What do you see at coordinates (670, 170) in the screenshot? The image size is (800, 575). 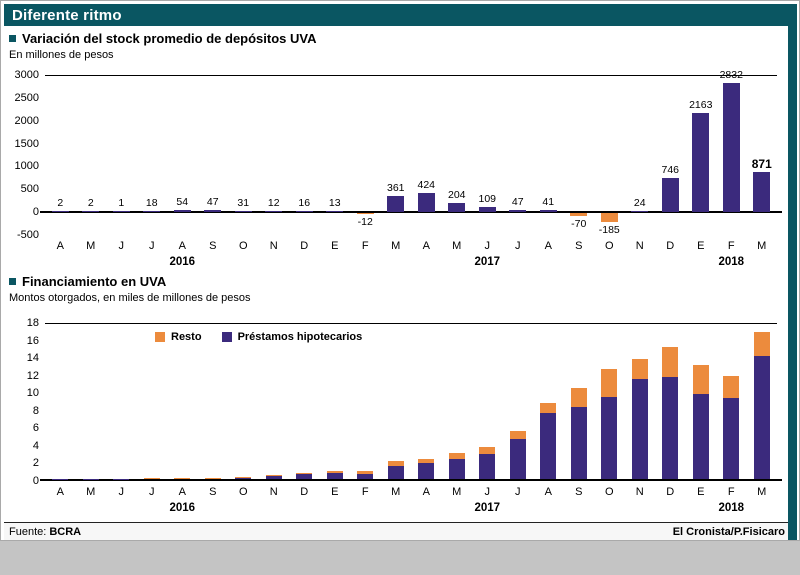 I see `chart1-value-label: 746` at bounding box center [670, 170].